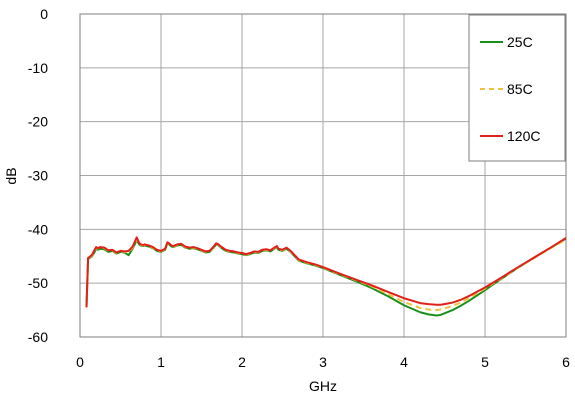 The image size is (575, 400). I want to click on y-tick-label: 0, so click(44, 14).